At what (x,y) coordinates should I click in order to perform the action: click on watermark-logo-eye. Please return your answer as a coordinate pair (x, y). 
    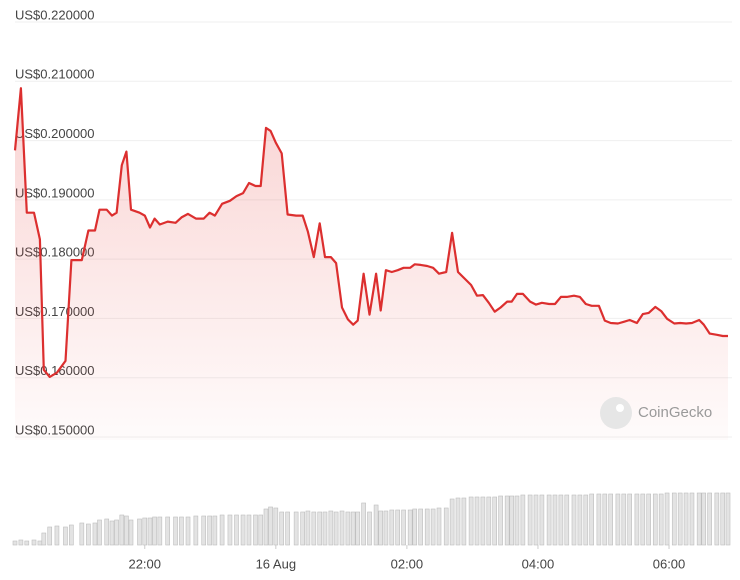
    Looking at the image, I should click on (620, 408).